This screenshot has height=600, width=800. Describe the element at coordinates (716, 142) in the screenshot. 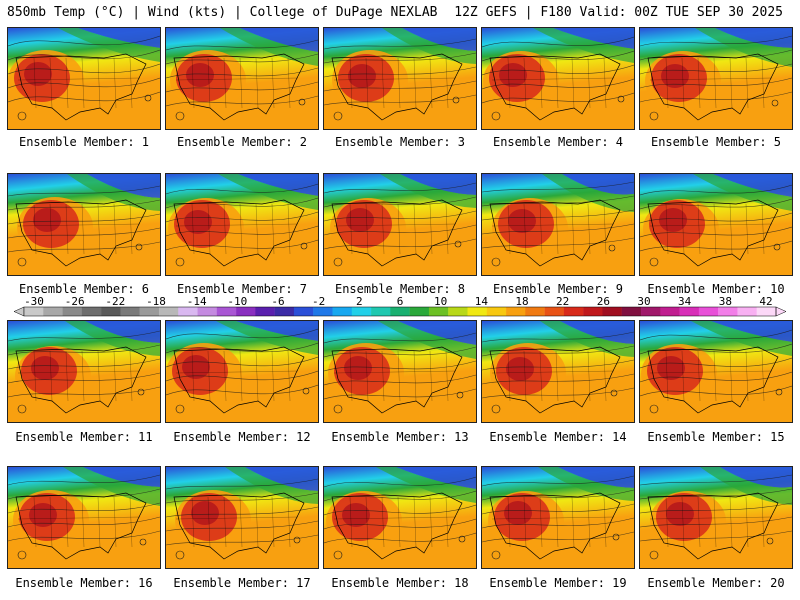

I see `ensemble-member-label: Ensemble Member: 5` at that location.